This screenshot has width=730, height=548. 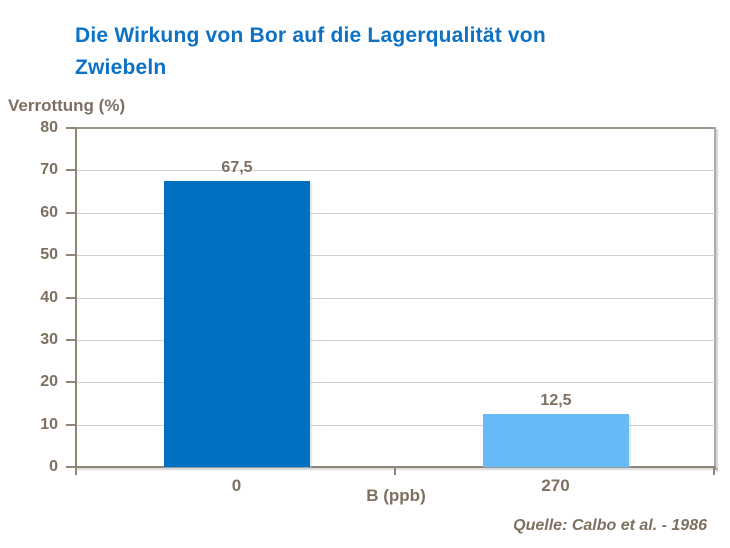 What do you see at coordinates (49, 297) in the screenshot?
I see `y-tick-label: 40` at bounding box center [49, 297].